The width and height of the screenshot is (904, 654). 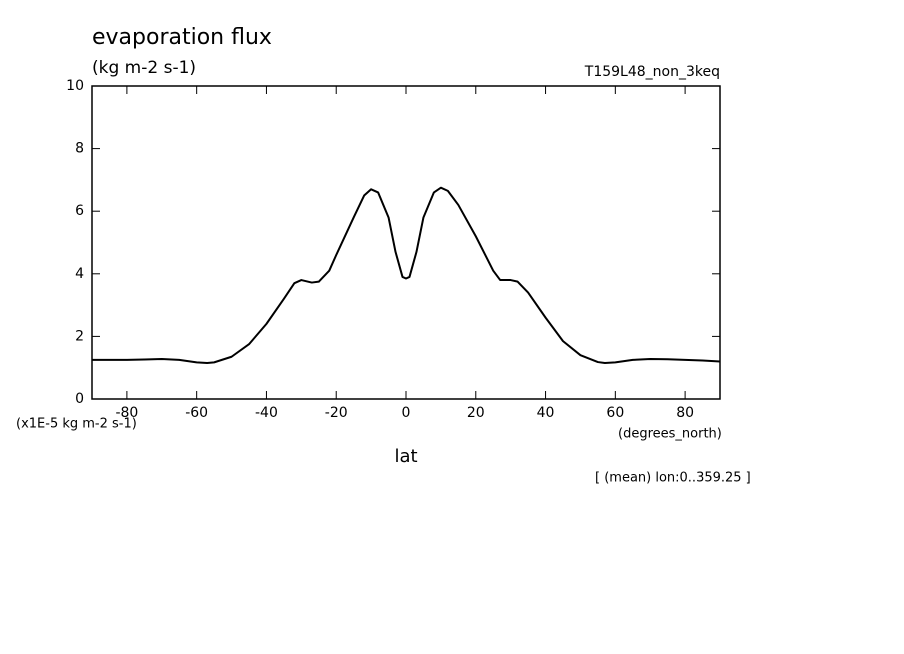 I want to click on x-tick-label: 40, so click(x=546, y=413).